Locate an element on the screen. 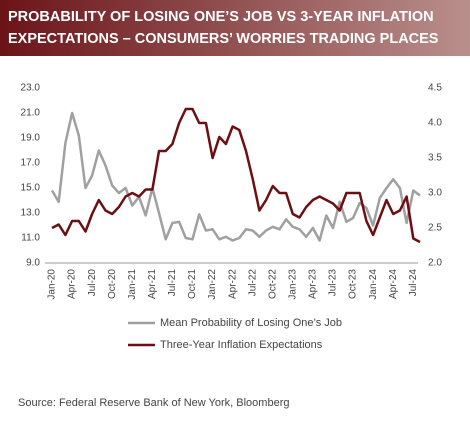 The image size is (470, 421). x-tick-label: Oct-23 is located at coordinates (353, 284).